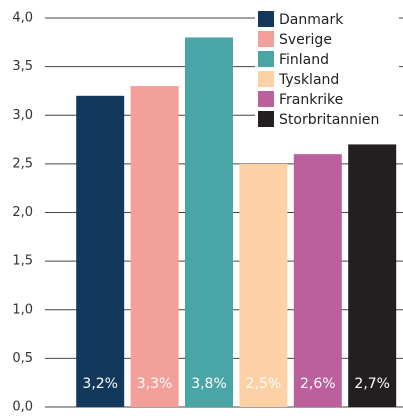 Image resolution: width=403 pixels, height=416 pixels. What do you see at coordinates (22, 115) in the screenshot?
I see `y-tick-label: 3,0` at bounding box center [22, 115].